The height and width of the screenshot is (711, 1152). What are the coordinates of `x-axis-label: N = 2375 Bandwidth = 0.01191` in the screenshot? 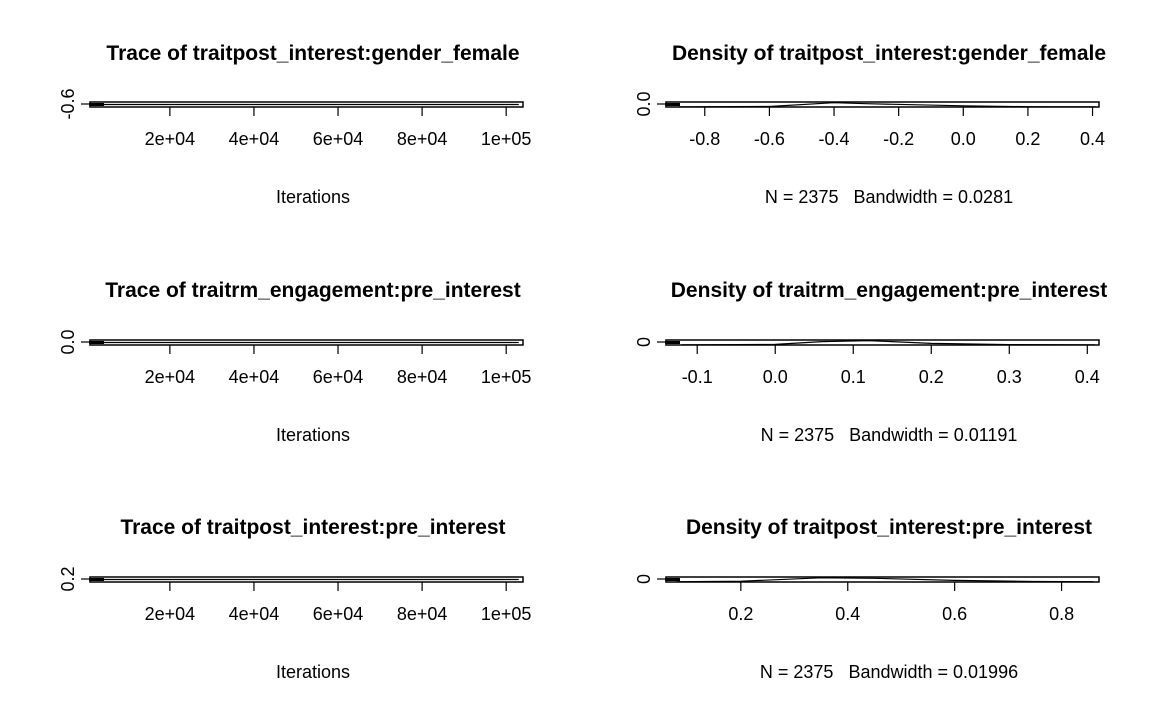 It's located at (889, 435).